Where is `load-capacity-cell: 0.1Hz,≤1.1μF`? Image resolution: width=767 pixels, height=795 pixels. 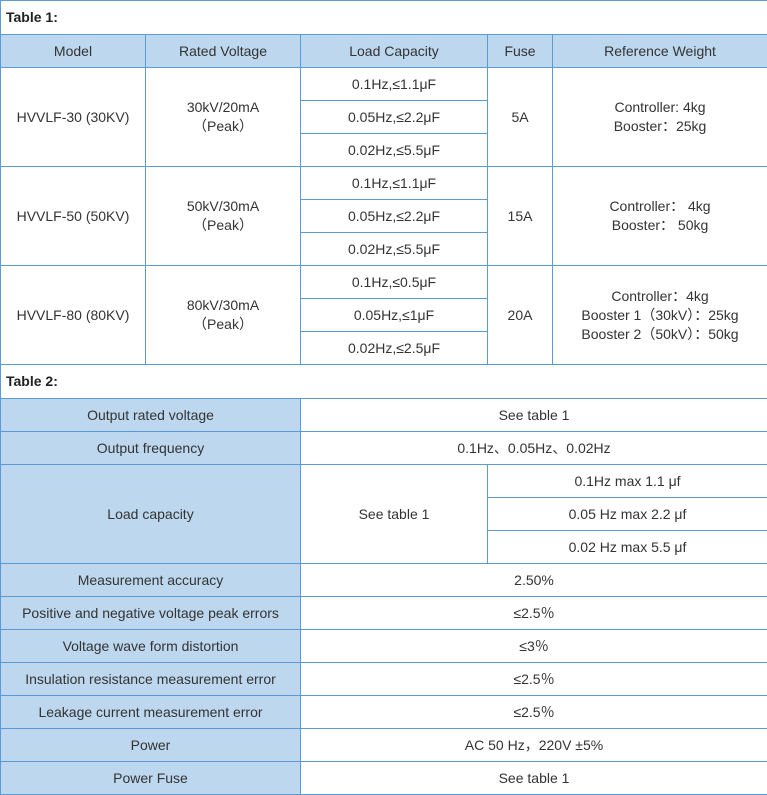
load-capacity-cell: 0.1Hz,≤1.1μF is located at coordinates (394, 183).